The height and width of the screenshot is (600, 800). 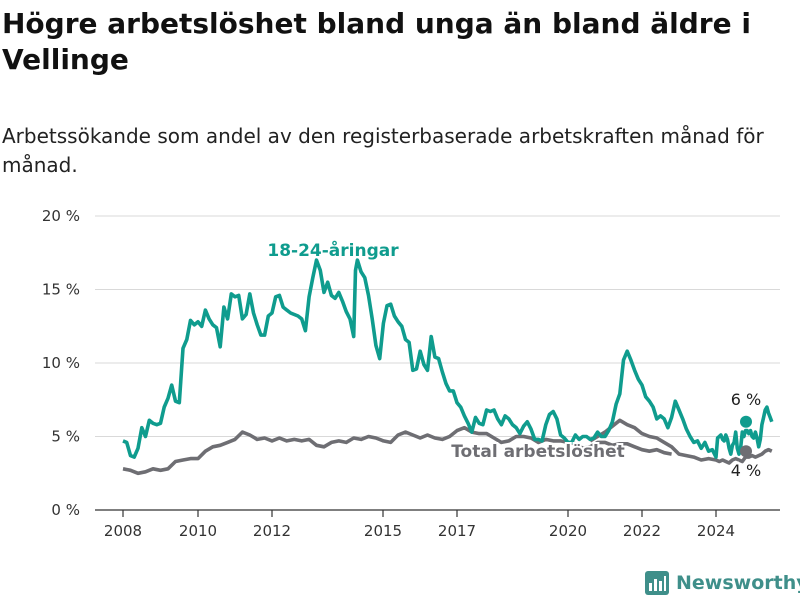 I want to click on x-tick-label: 2017, so click(x=457, y=531).